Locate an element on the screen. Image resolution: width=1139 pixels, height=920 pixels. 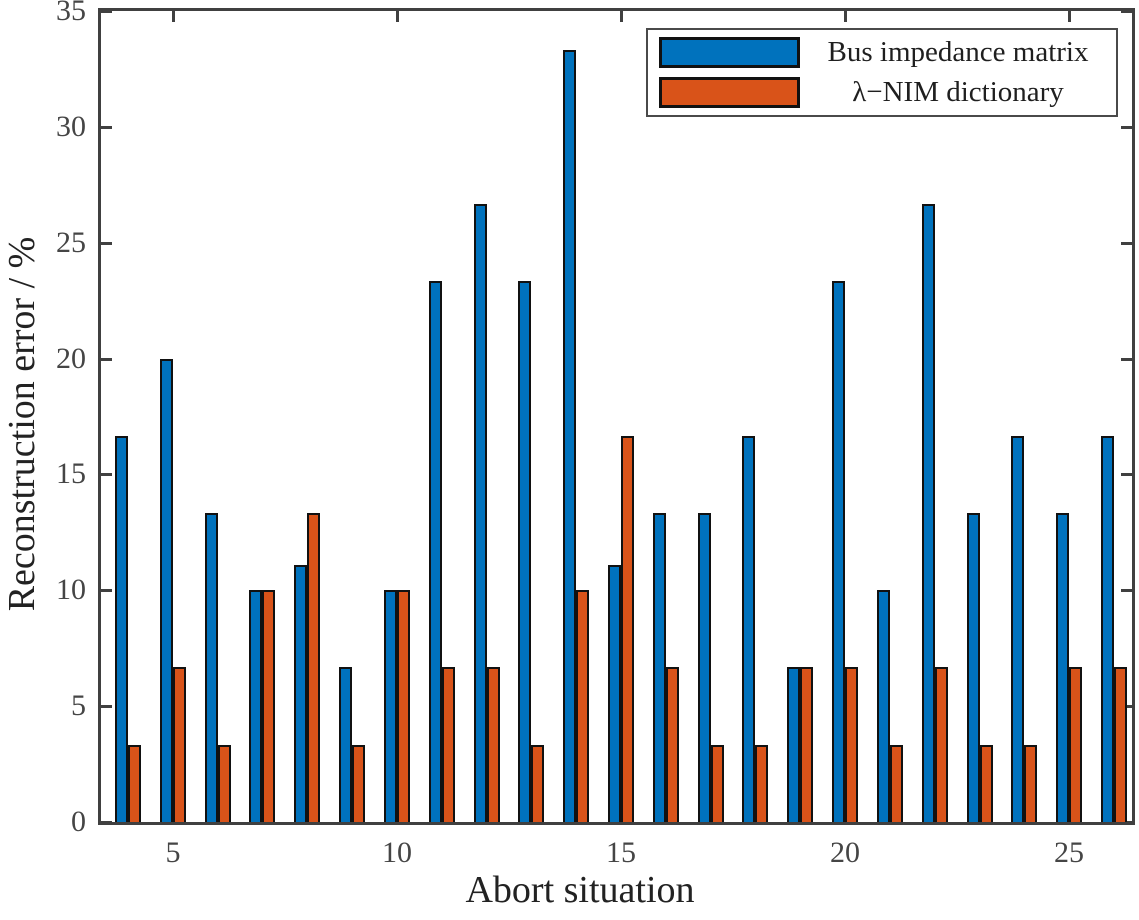
y-tick-label: 30 is located at coordinates (71, 126).